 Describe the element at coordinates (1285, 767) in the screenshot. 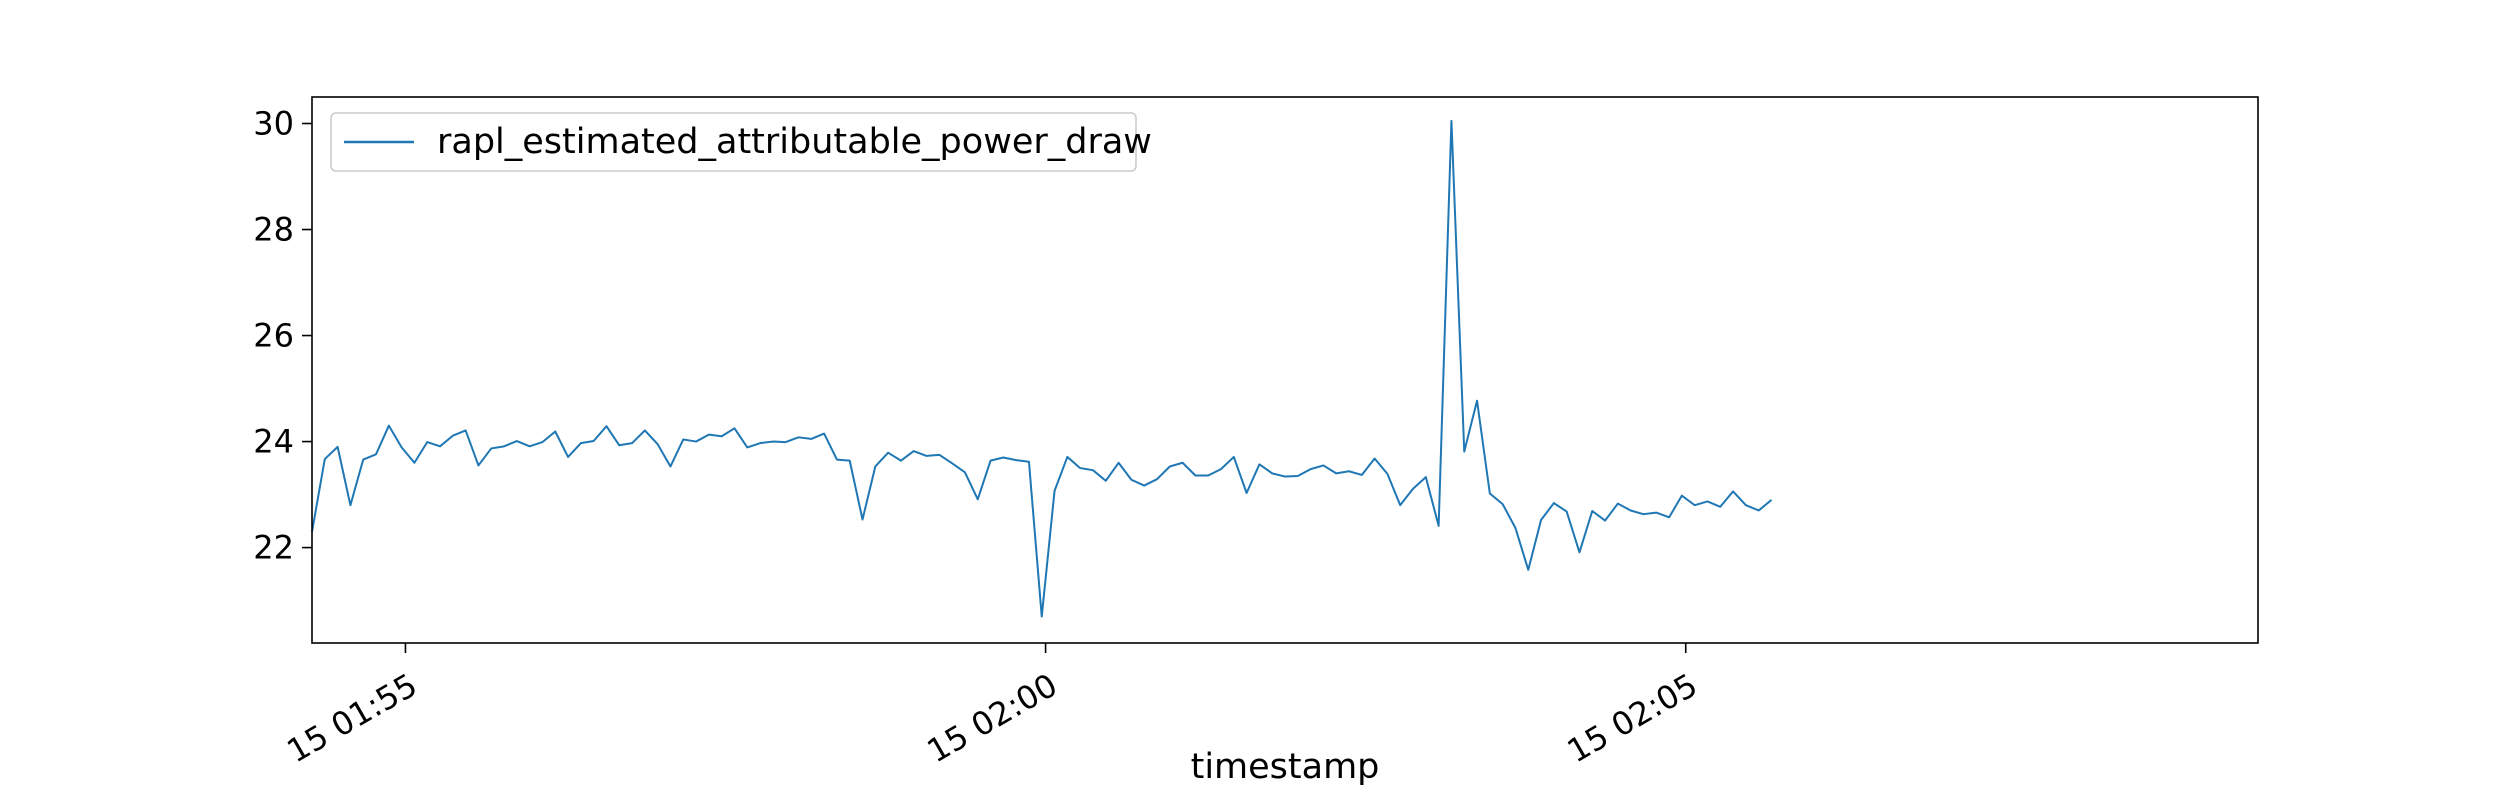

I see `x-axis-label: timestamp` at that location.